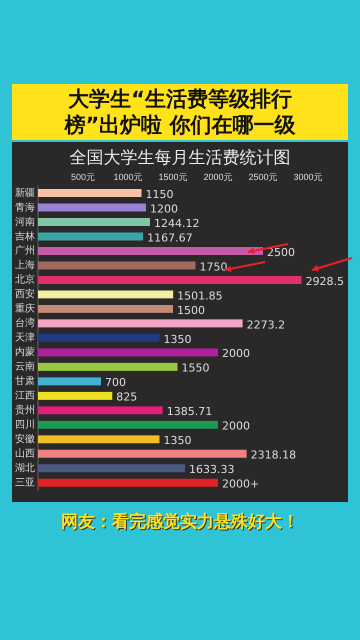 The width and height of the screenshot is (360, 640). Describe the element at coordinates (25, 396) in the screenshot. I see `y-tick-label: 江西` at that location.